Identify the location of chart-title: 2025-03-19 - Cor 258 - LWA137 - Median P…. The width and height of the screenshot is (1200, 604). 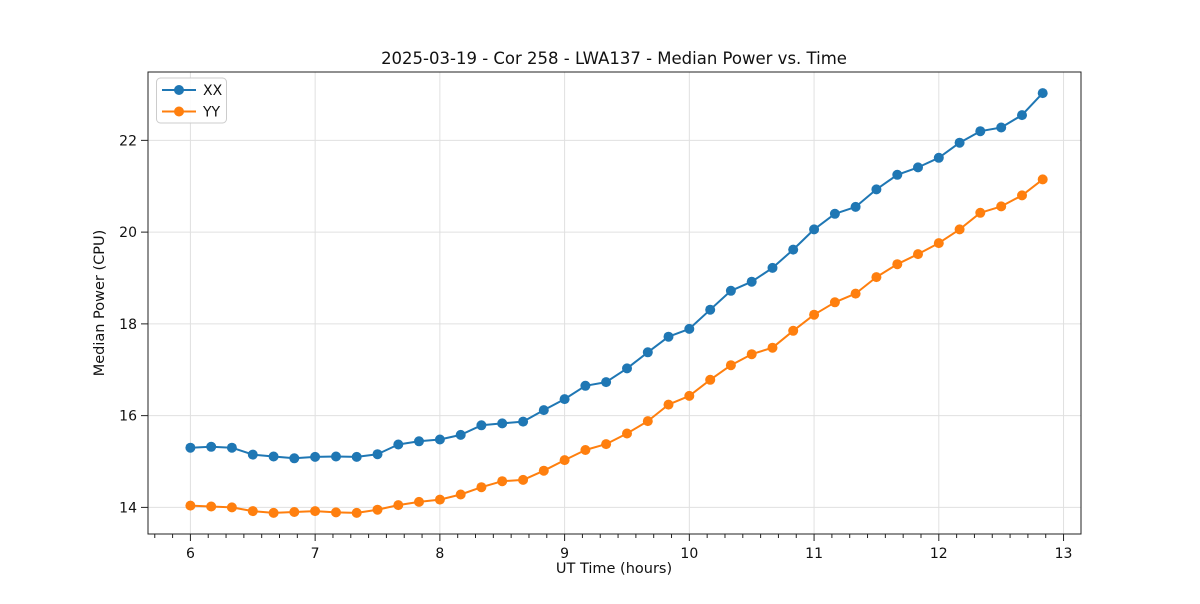
(614, 58).